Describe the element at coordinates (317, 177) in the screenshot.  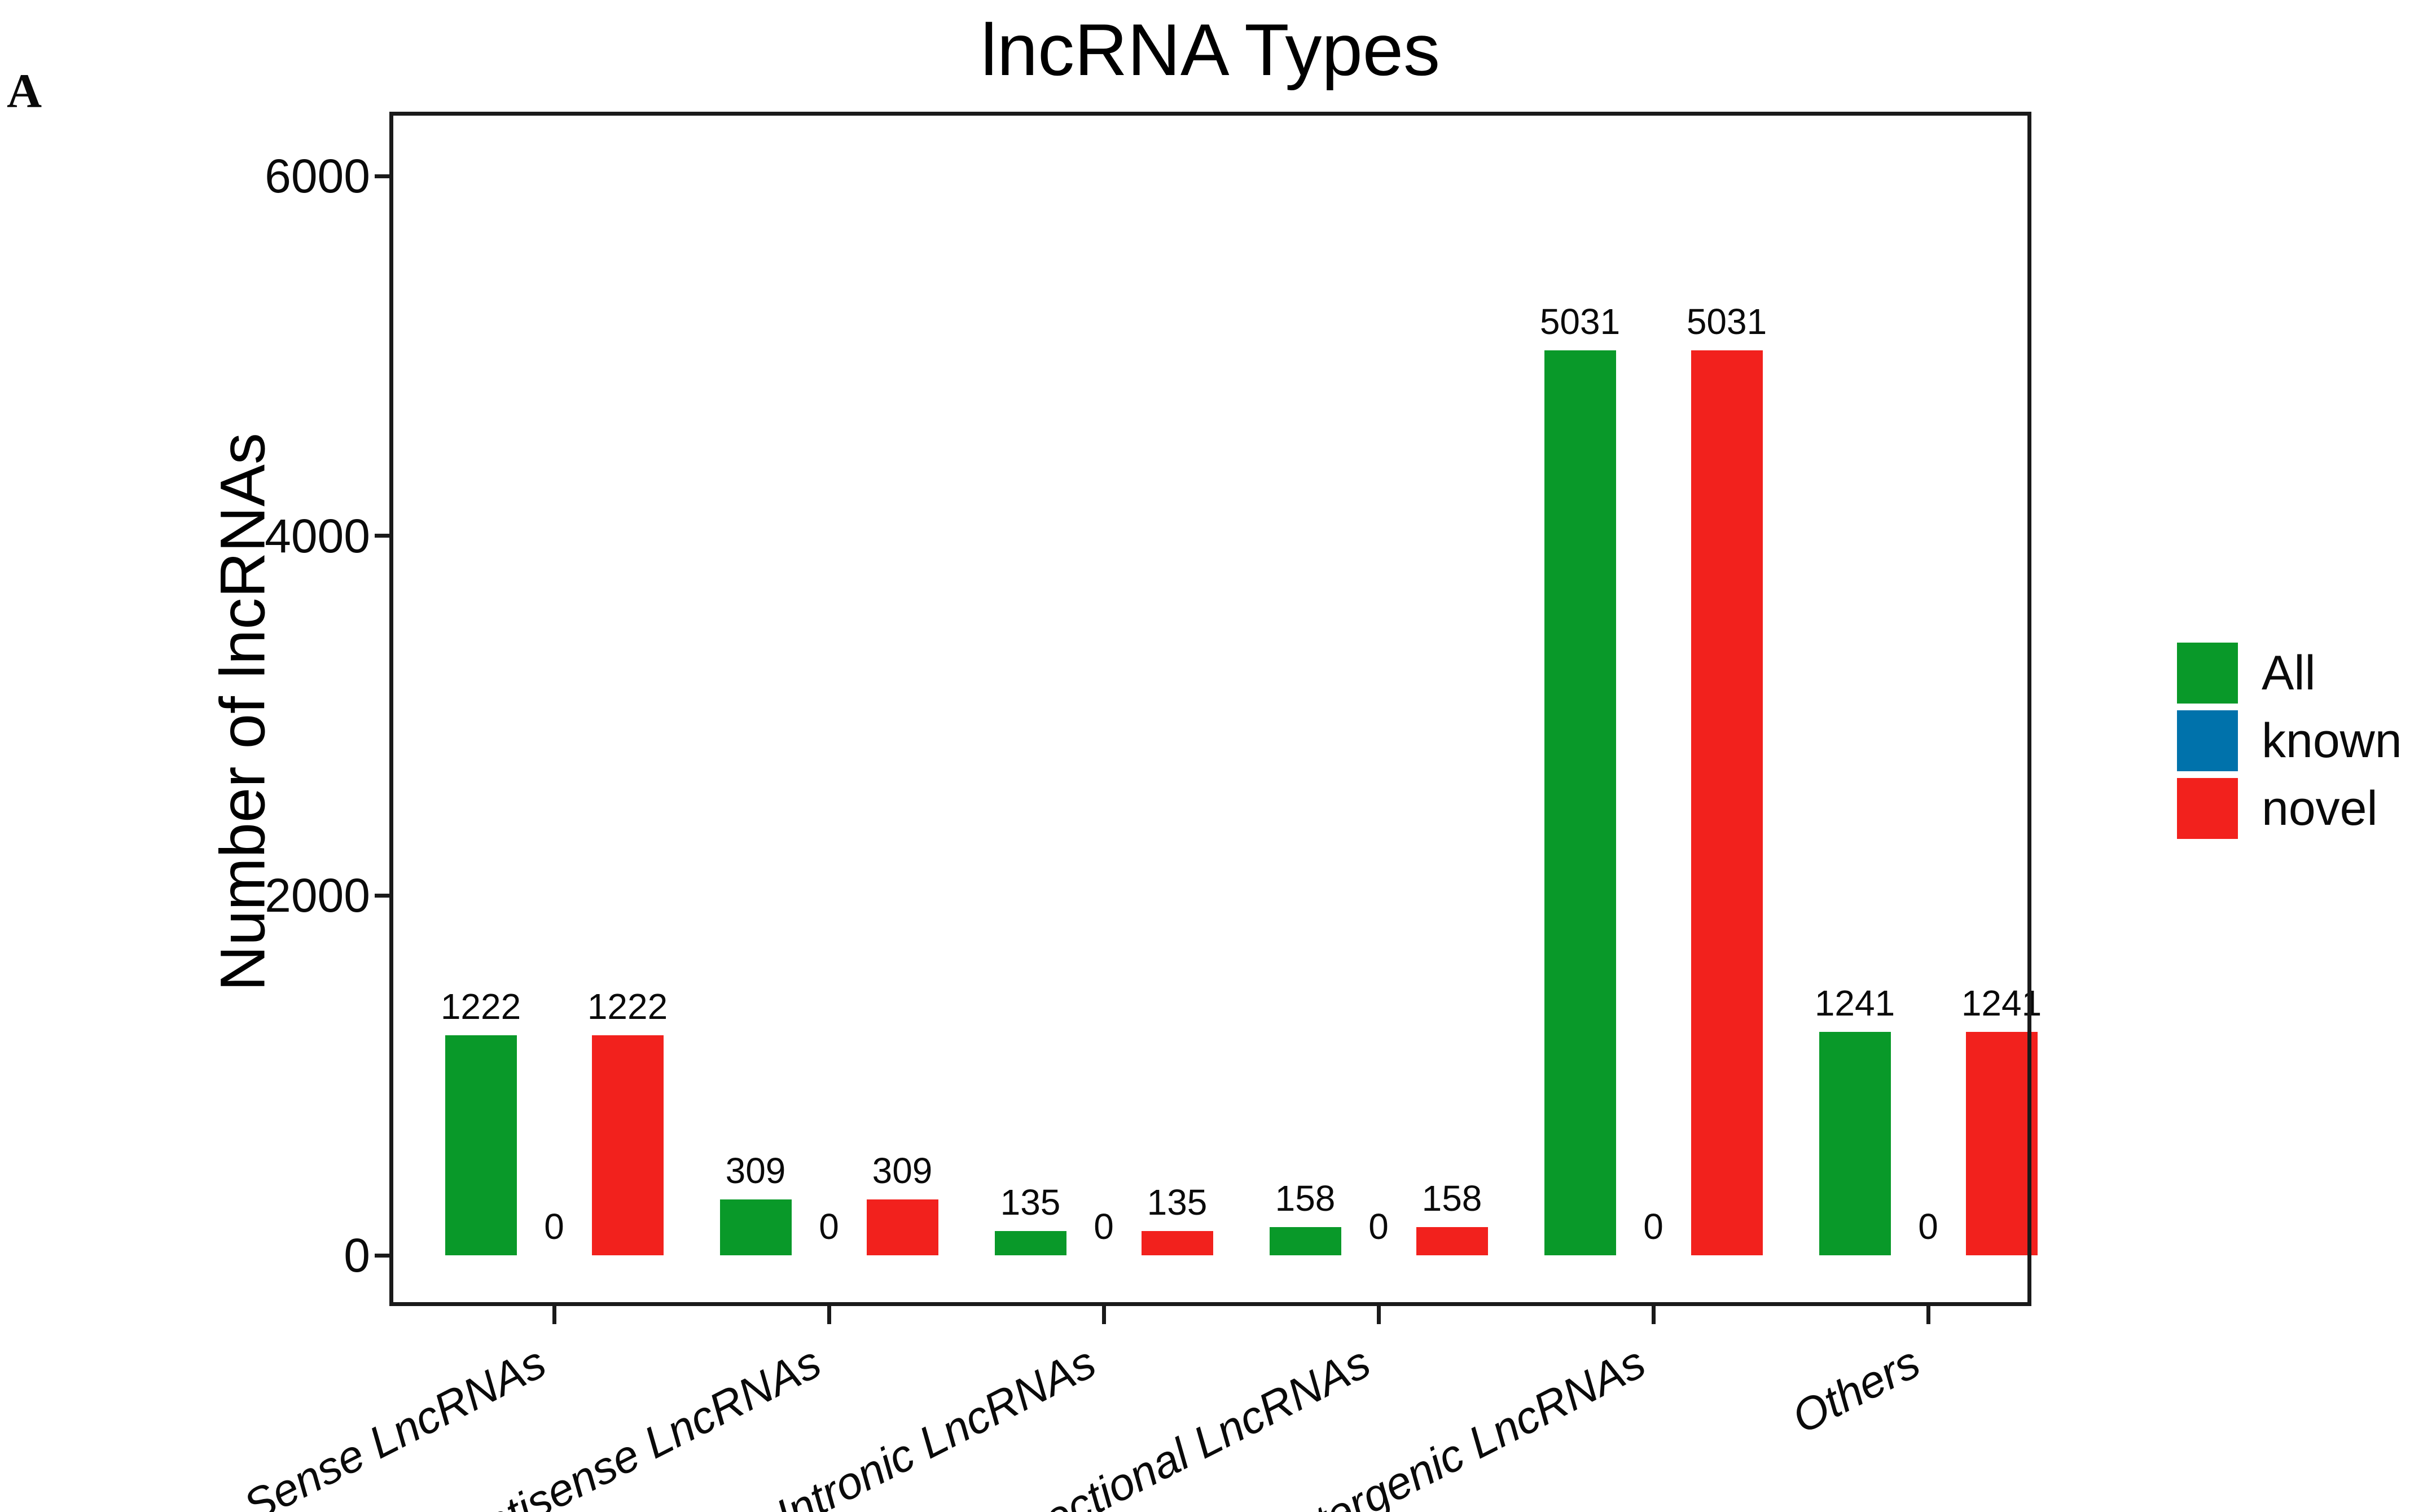
I see `y-axis-tick-label: 6000` at that location.